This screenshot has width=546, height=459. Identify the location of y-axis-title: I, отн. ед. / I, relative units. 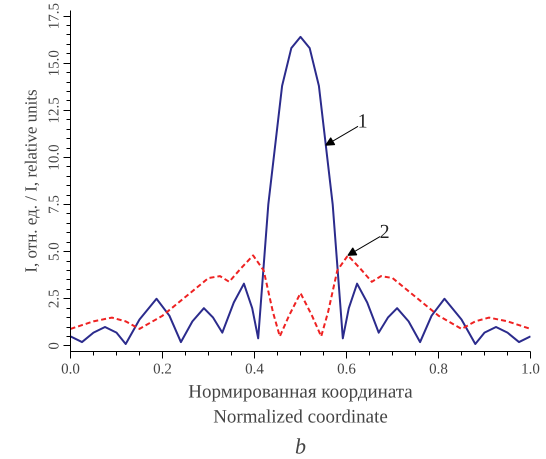
(31, 181).